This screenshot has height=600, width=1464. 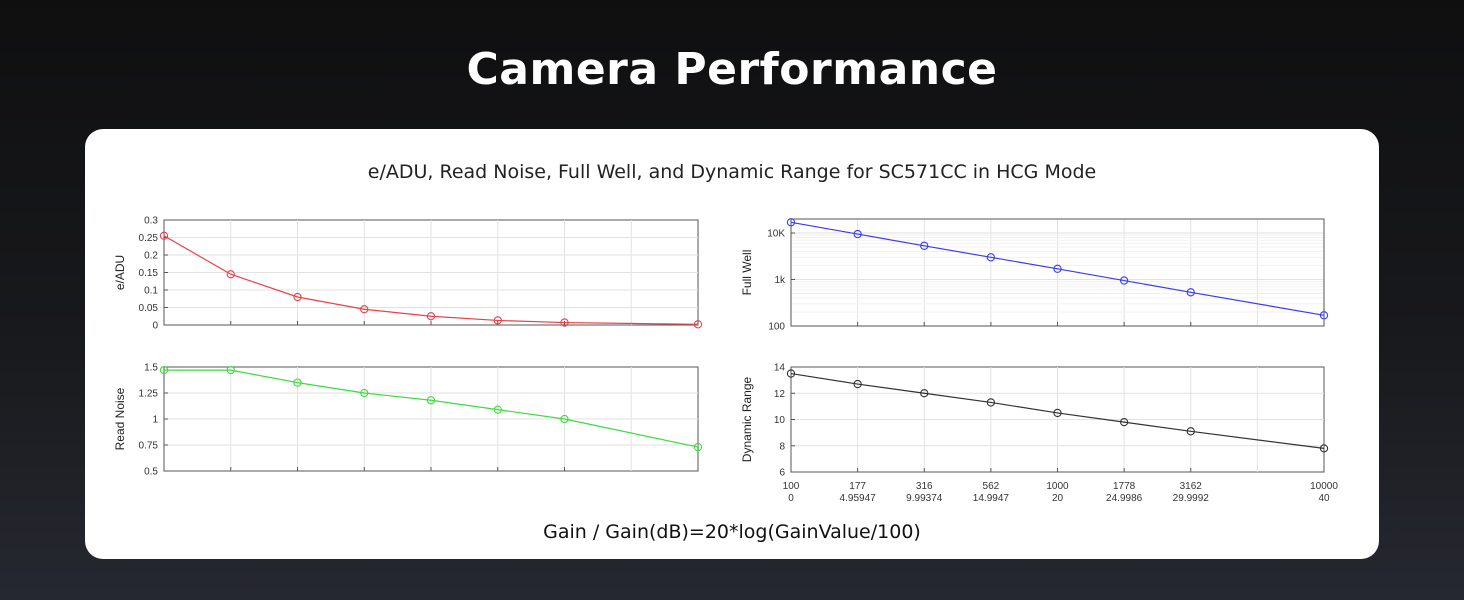 What do you see at coordinates (776, 327) in the screenshot?
I see `fullwell-ytick-label: 100` at bounding box center [776, 327].